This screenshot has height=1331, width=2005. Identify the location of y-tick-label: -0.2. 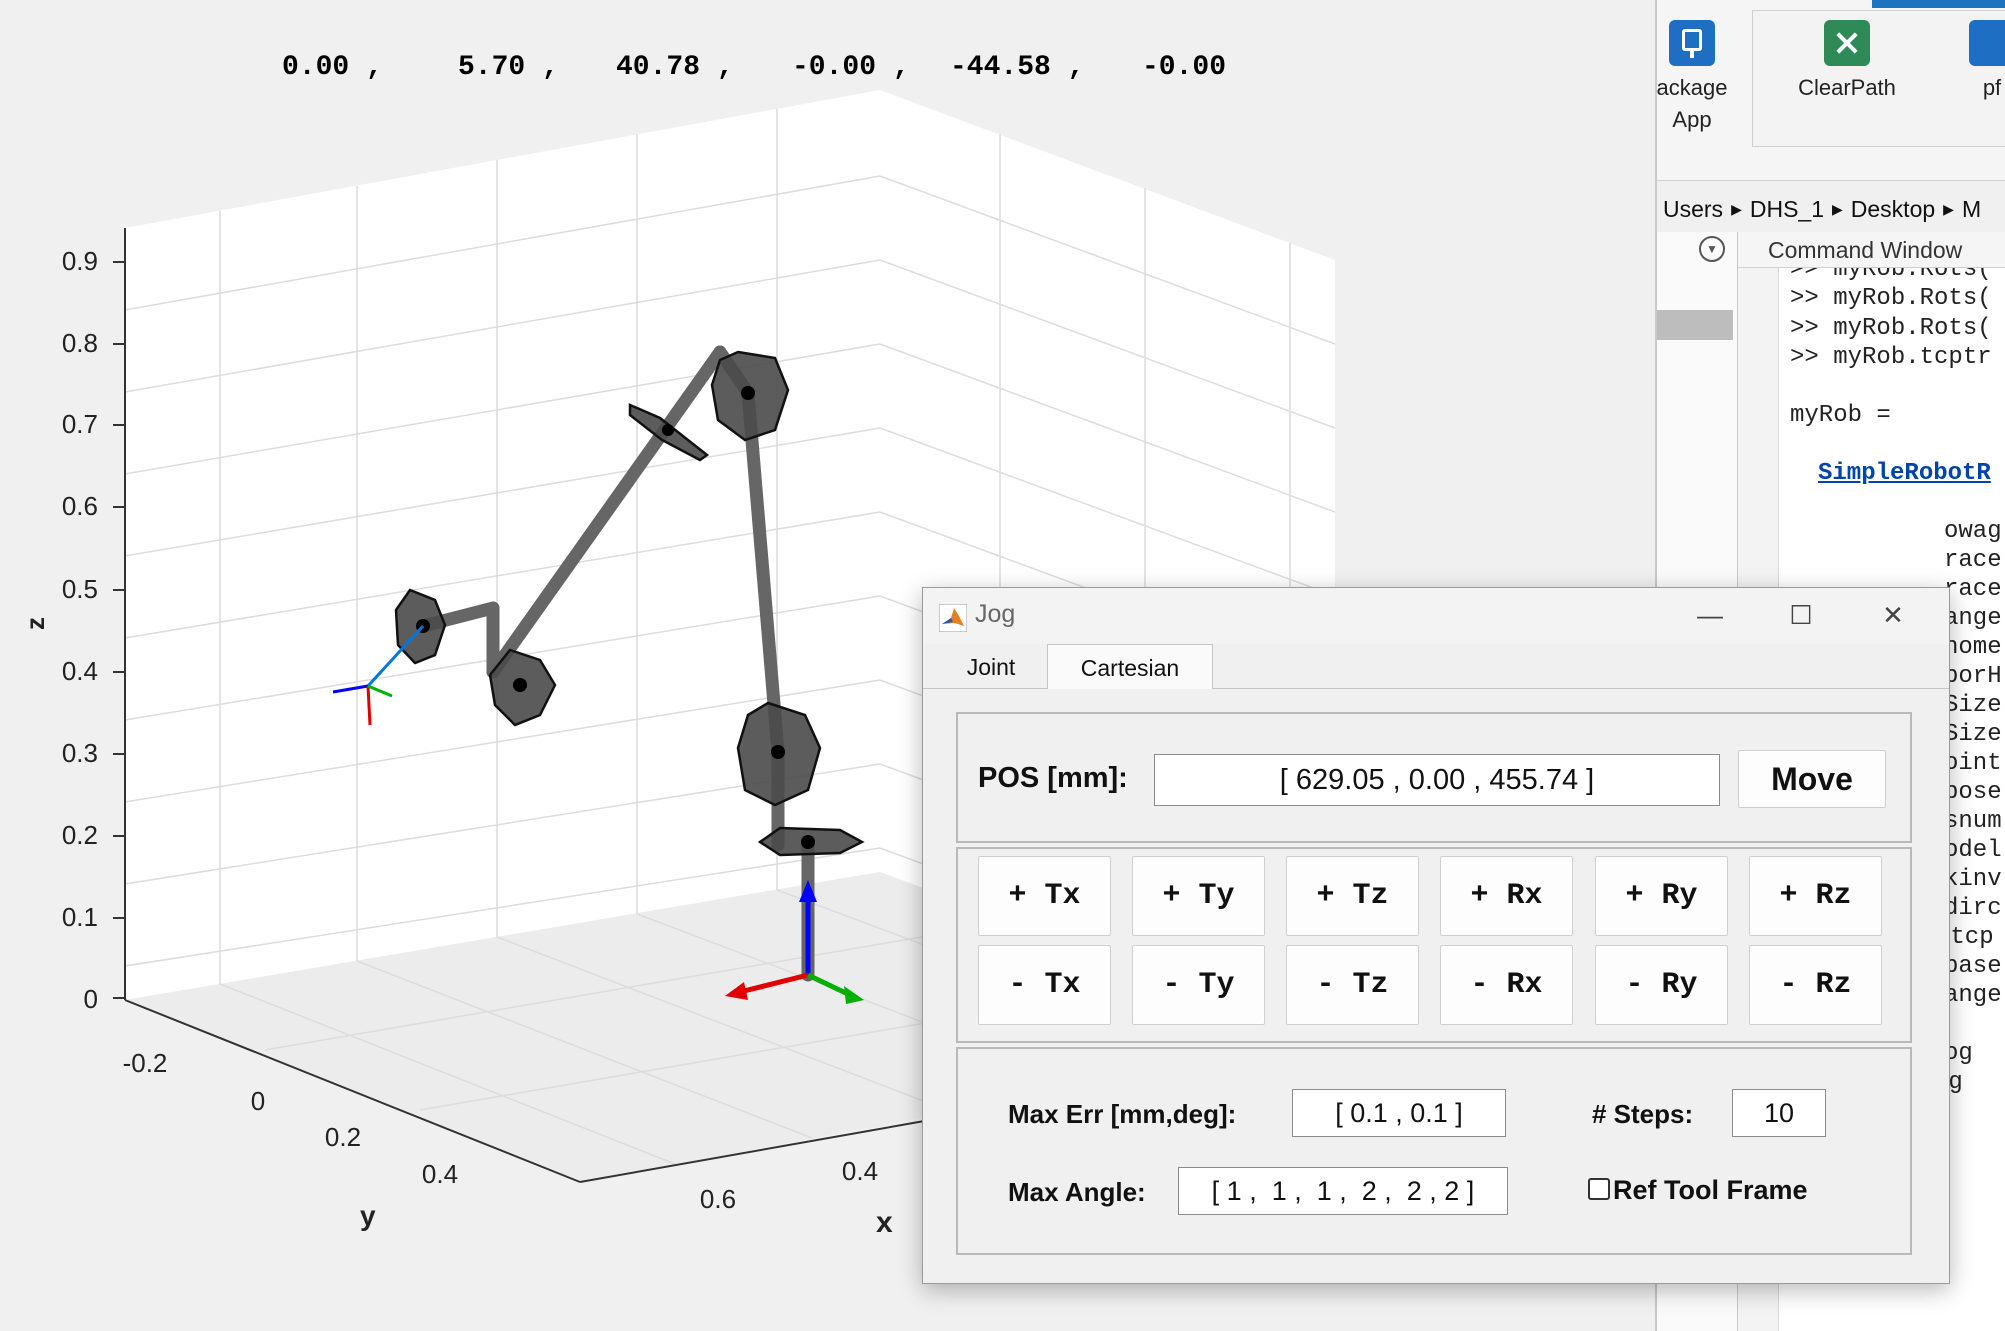
(145, 1063).